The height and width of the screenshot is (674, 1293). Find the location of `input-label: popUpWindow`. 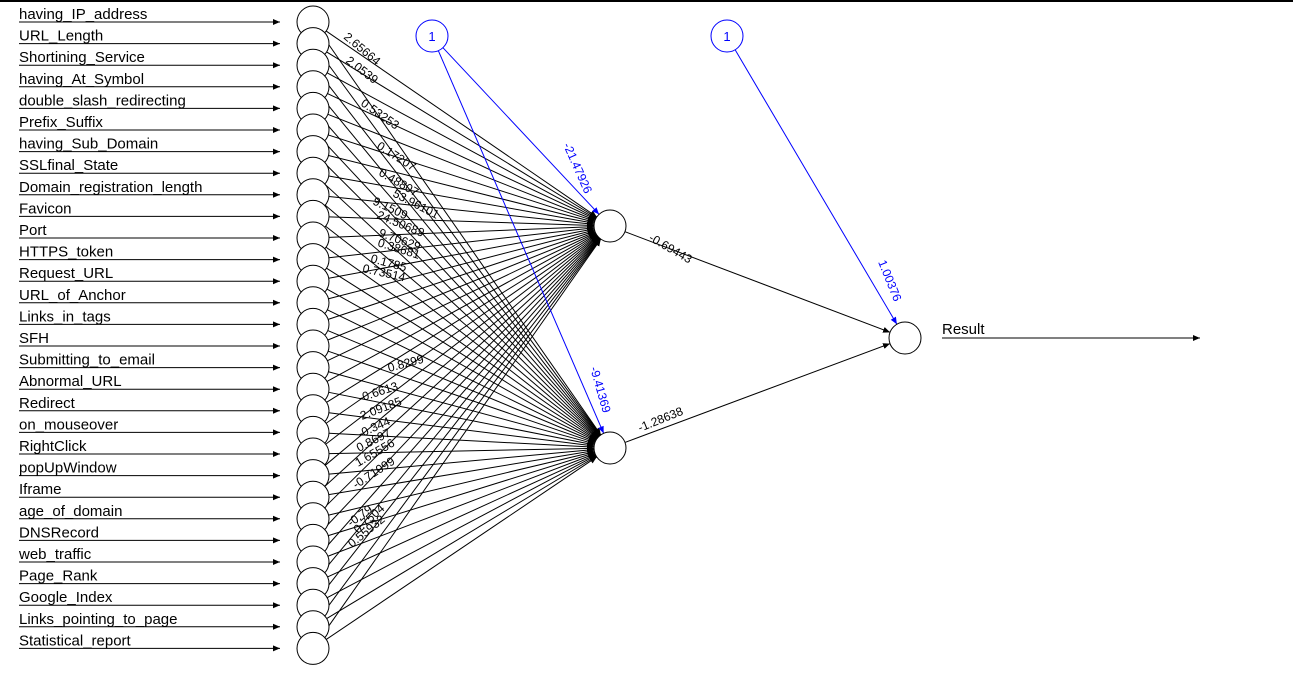

input-label: popUpWindow is located at coordinates (68, 468).